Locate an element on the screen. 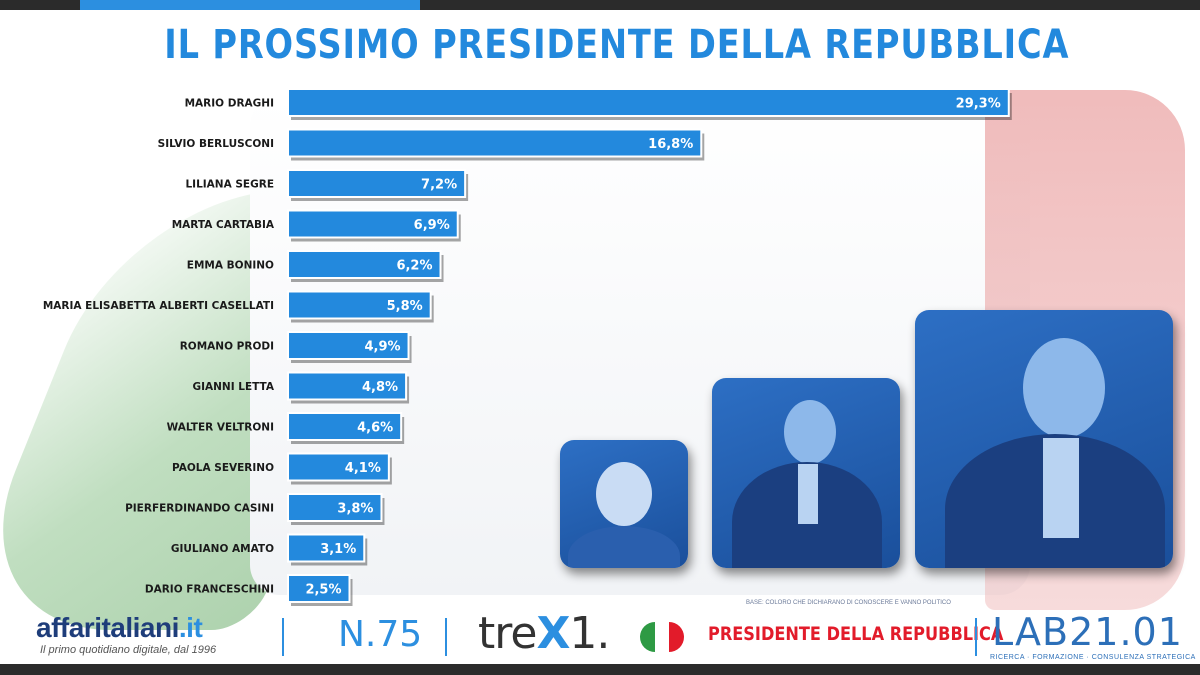  category-label: PIERFERDINANDO CASINI is located at coordinates (199, 509).